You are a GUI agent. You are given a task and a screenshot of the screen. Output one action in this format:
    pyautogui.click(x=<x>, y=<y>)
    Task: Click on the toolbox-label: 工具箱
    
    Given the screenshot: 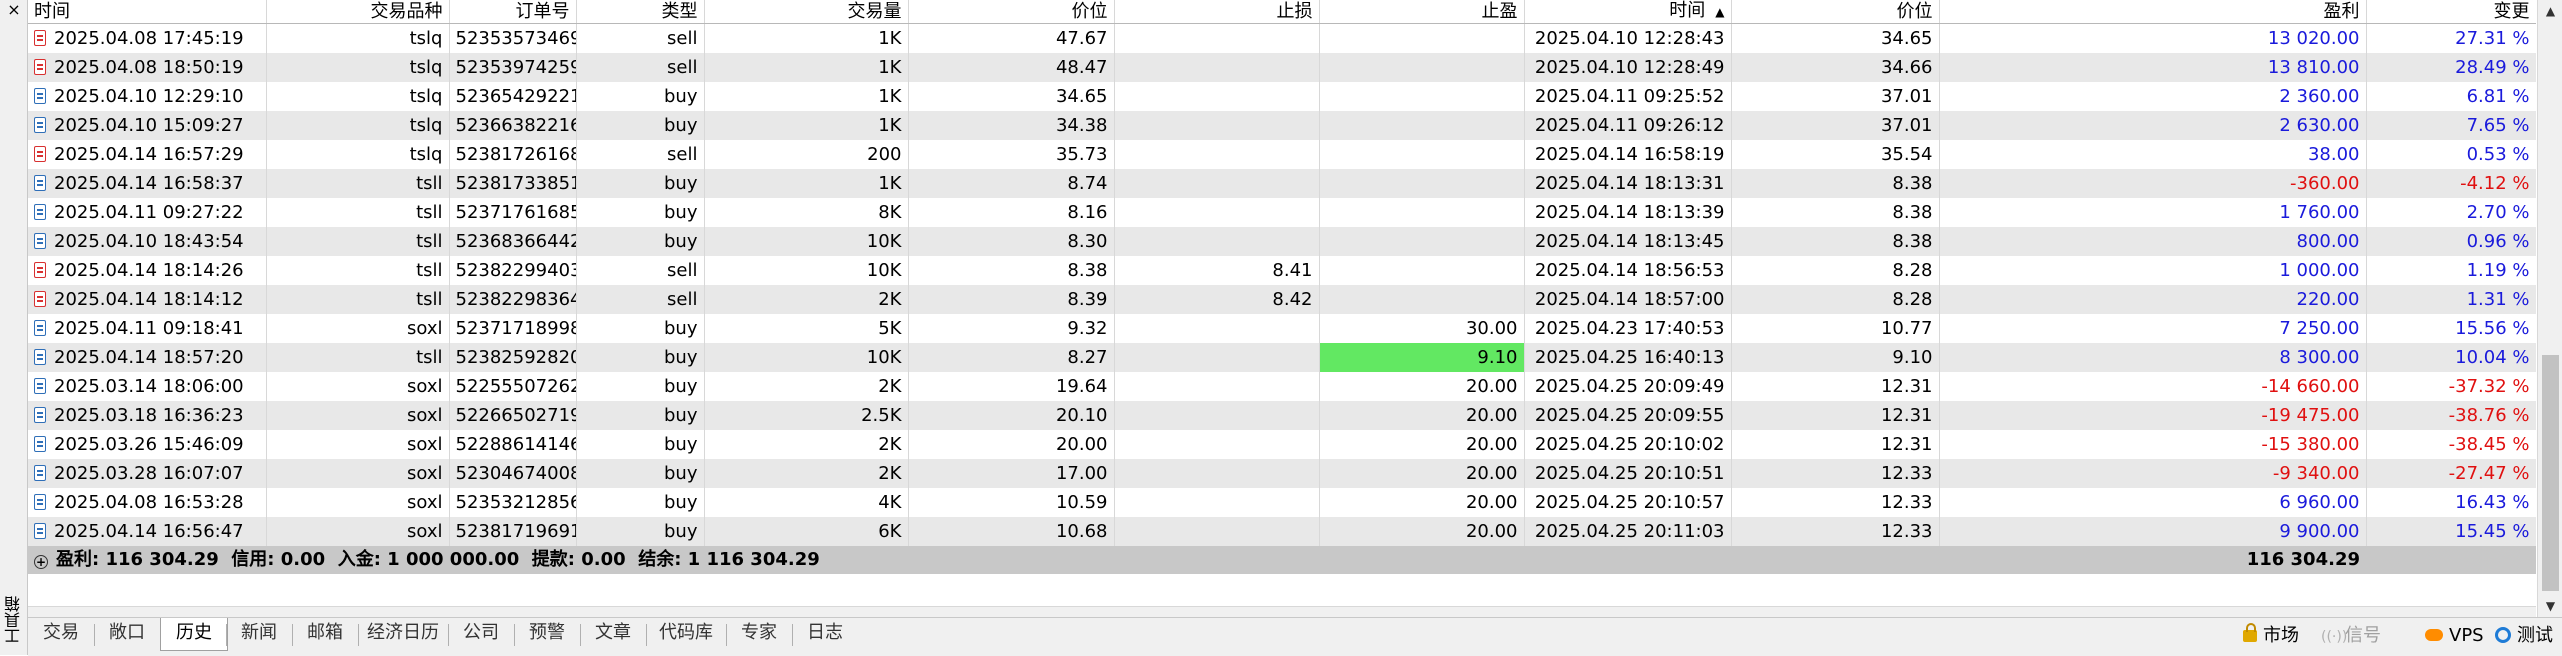 What is the action you would take?
    pyautogui.click(x=13, y=620)
    